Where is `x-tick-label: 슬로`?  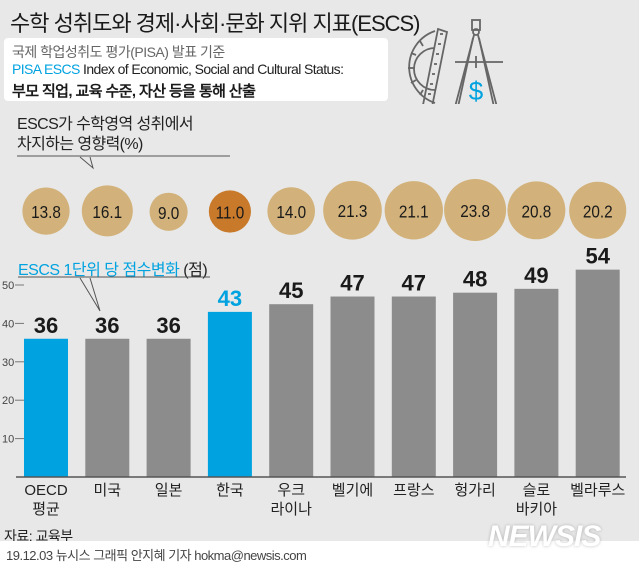
x-tick-label: 슬로 is located at coordinates (537, 490).